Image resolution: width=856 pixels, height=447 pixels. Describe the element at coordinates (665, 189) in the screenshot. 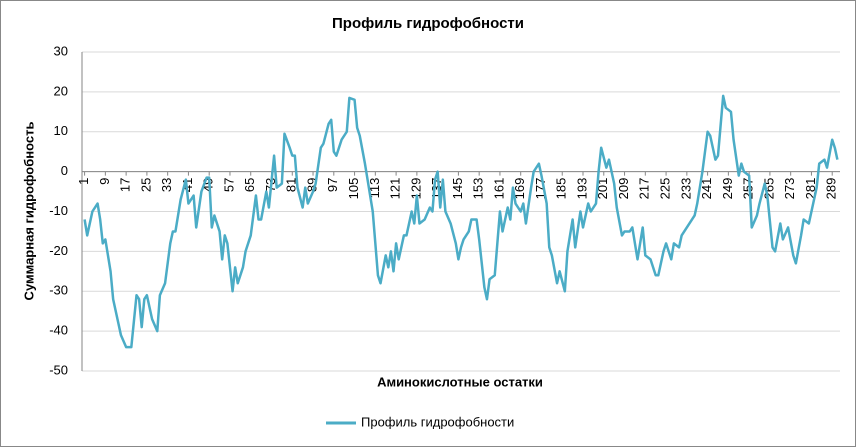

I see `x-tick-label: 225` at that location.